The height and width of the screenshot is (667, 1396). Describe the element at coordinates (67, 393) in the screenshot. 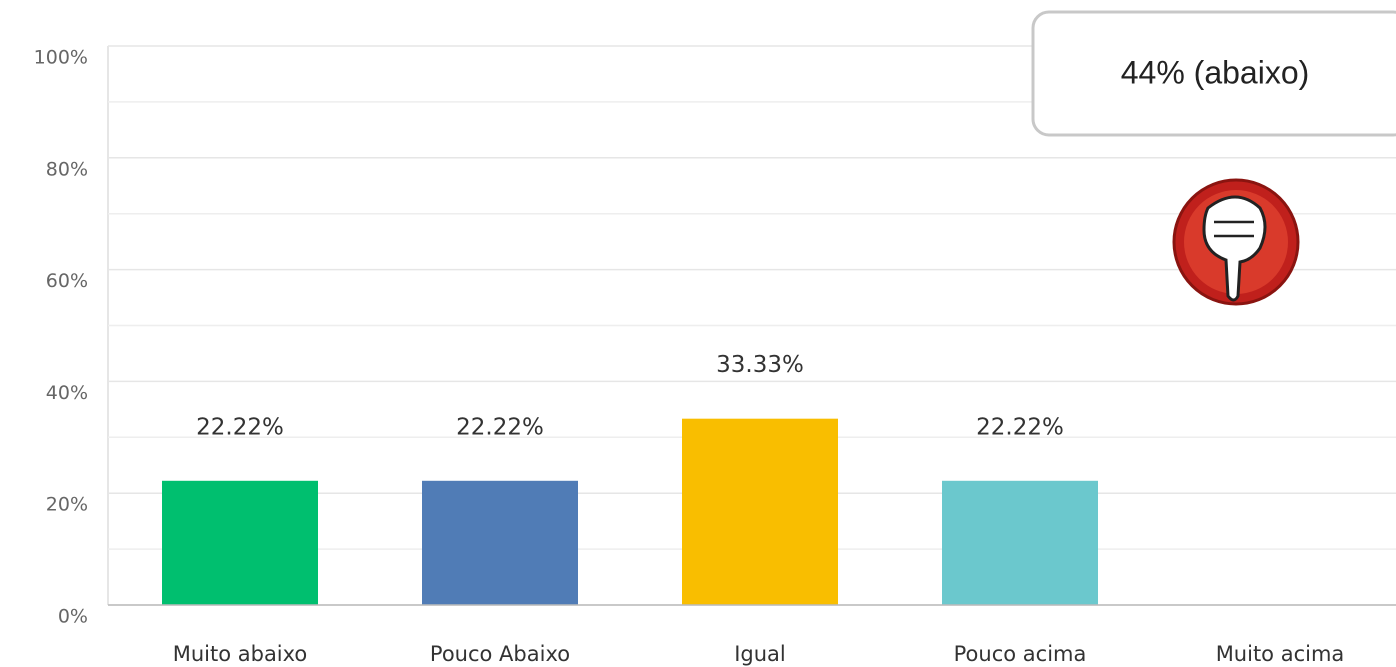

I see `y-tick-label: 40%` at that location.